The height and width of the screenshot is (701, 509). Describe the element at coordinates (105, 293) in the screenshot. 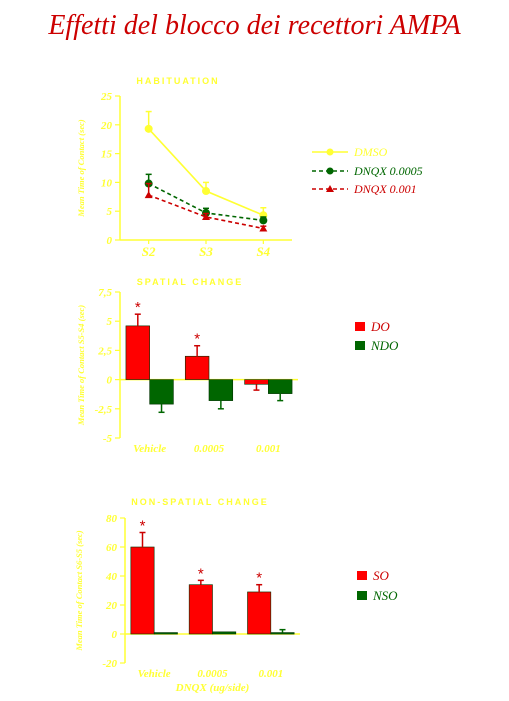

I see `y-tick-label: 7,5` at that location.